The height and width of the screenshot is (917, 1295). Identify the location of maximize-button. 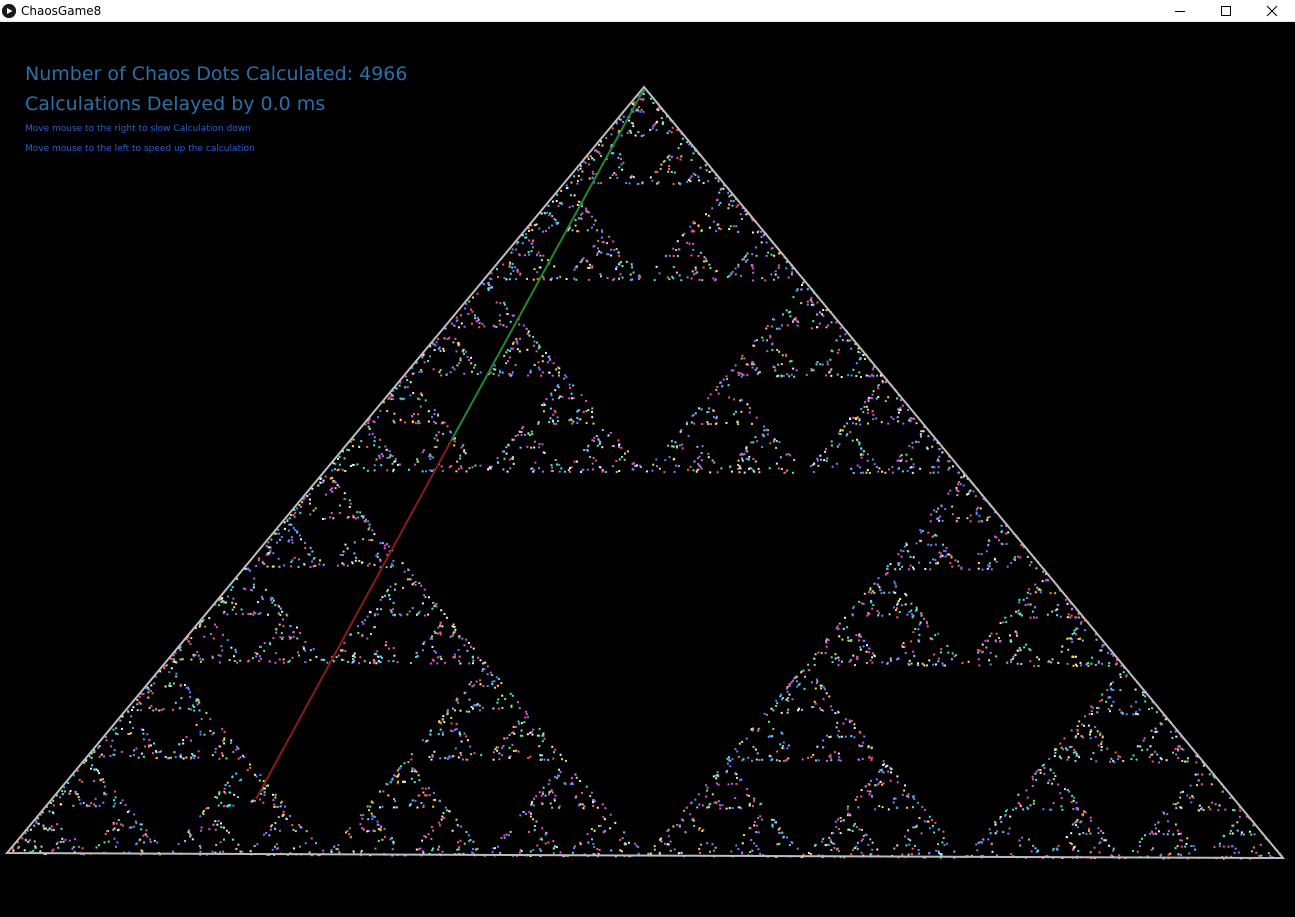
(1226, 11).